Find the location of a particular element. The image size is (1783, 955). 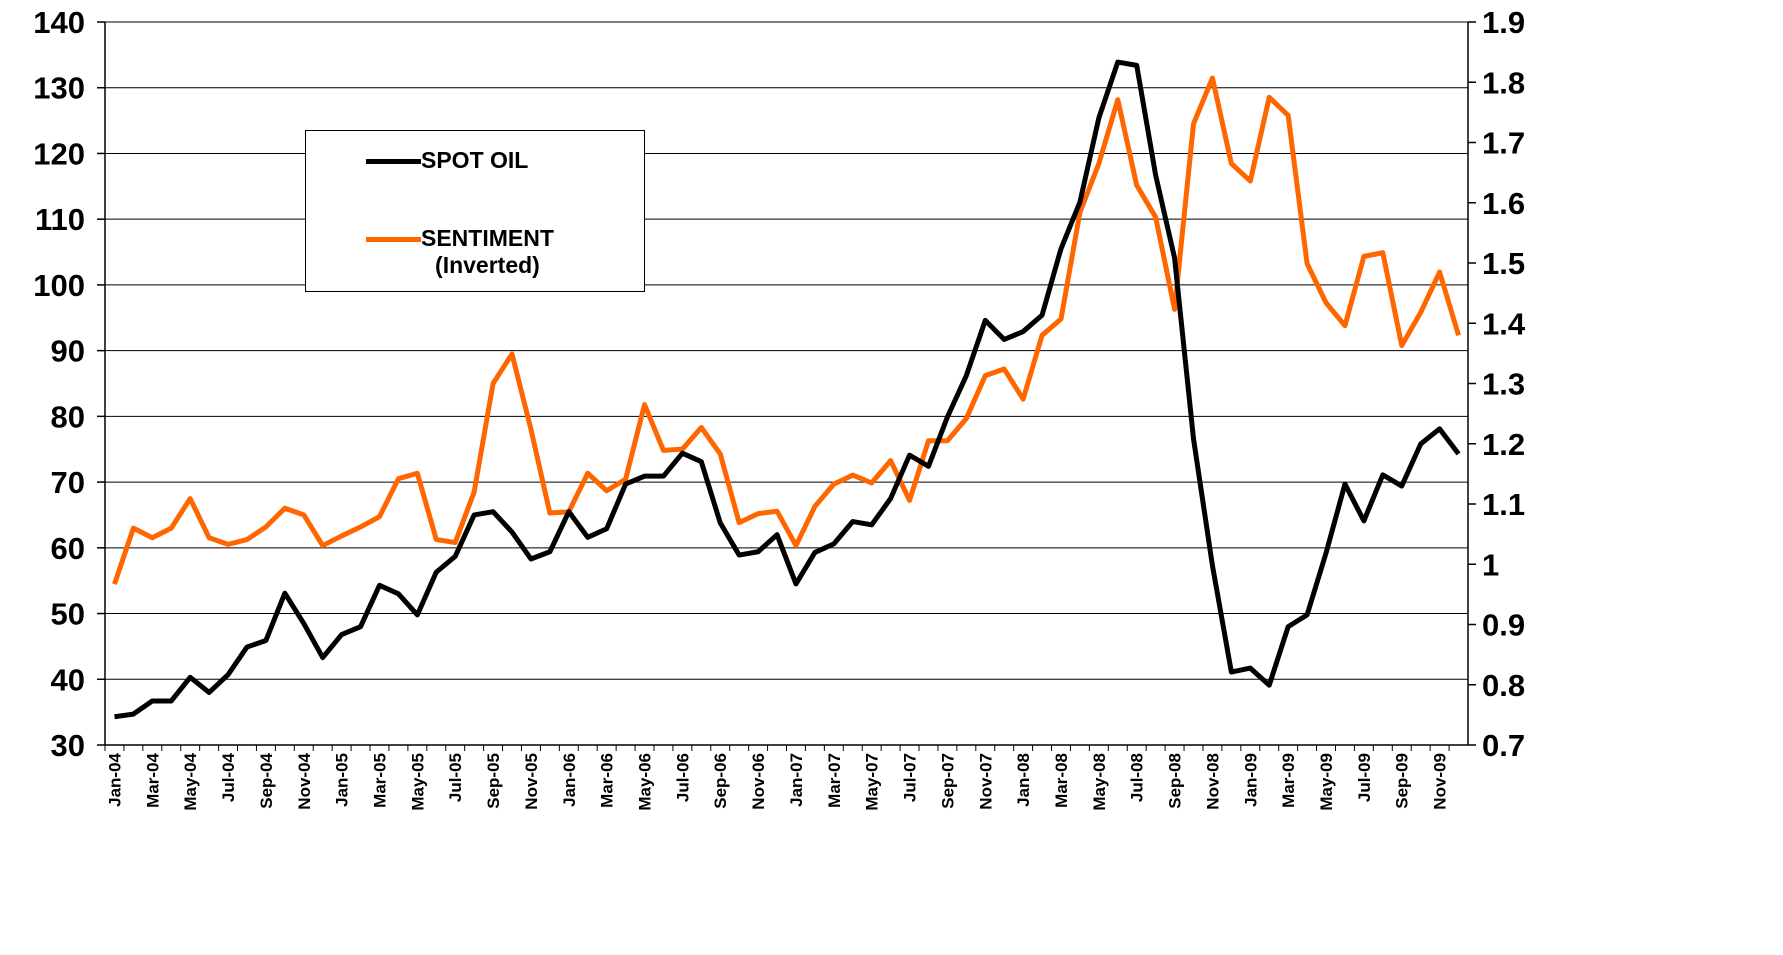

x-tick-label: May-04 is located at coordinates (190, 781).